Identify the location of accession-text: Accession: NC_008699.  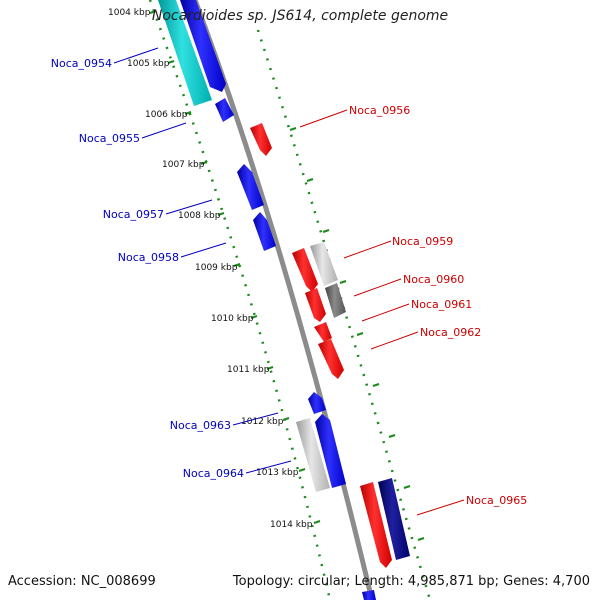
(82, 581).